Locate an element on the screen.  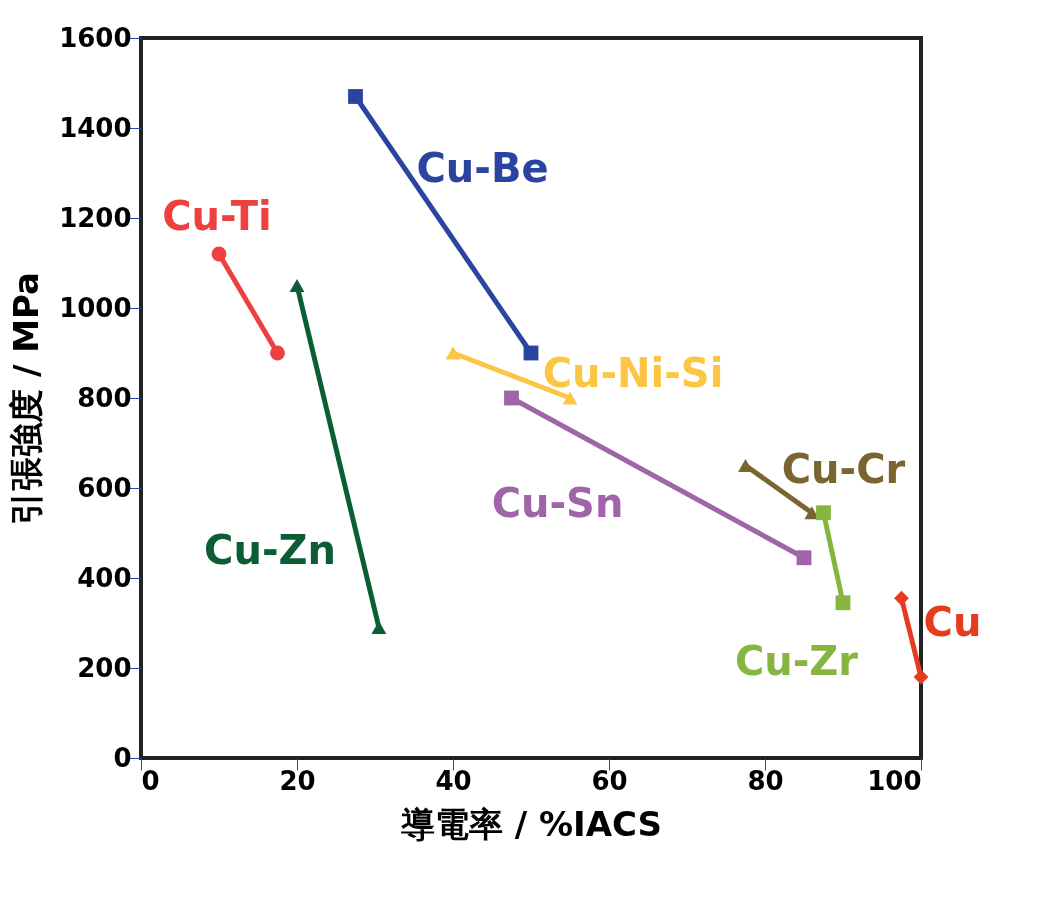
series-label: Cu-Ni-Si is located at coordinates (633, 373).